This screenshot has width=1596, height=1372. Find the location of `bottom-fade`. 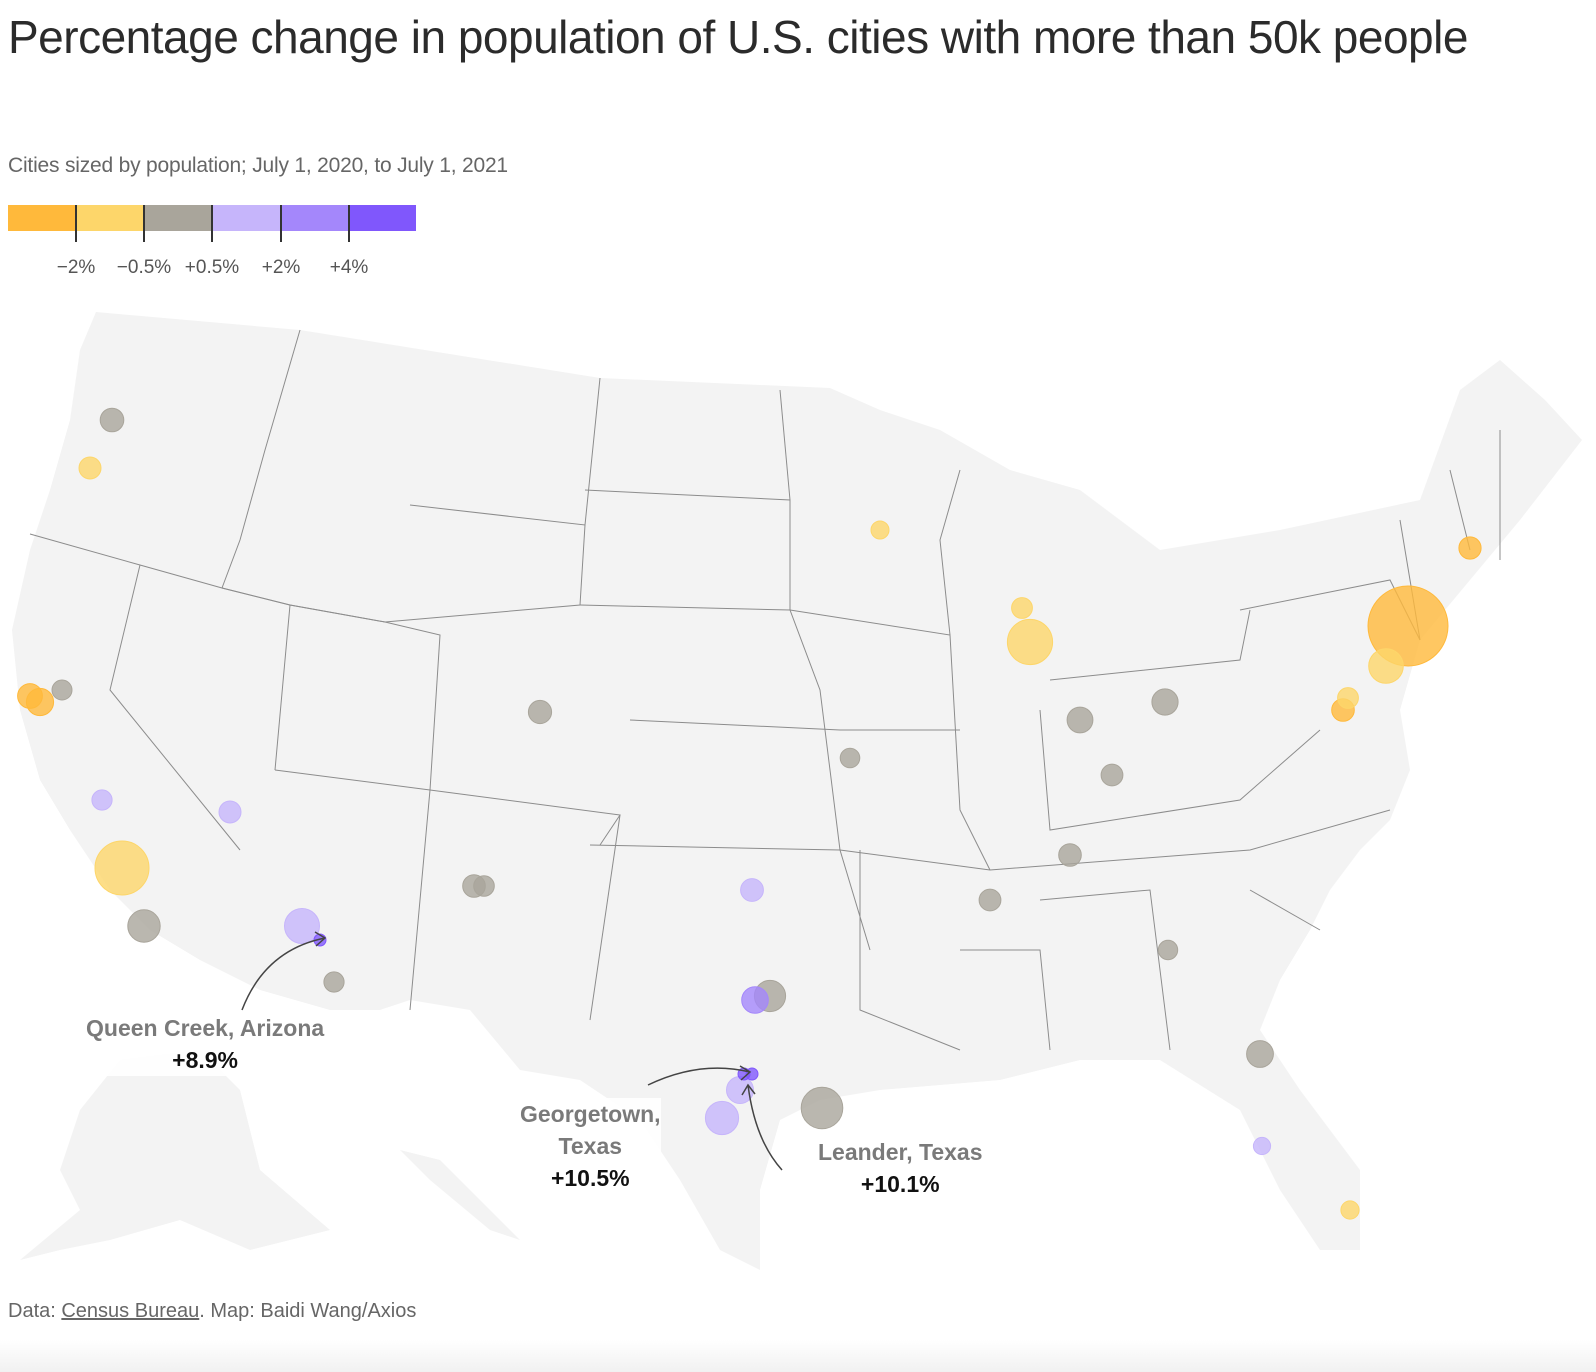

bottom-fade is located at coordinates (798, 1356).